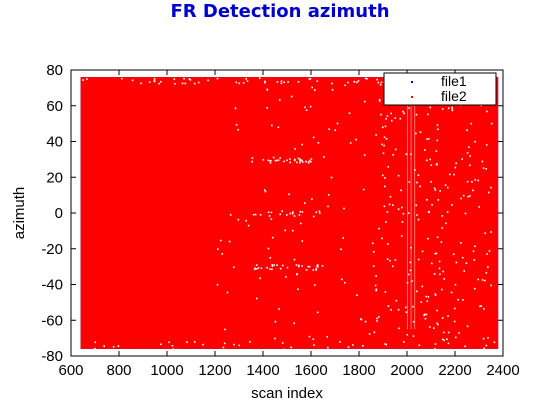 Image resolution: width=560 pixels, height=420 pixels. I want to click on legend: file1 file2, so click(440, 89).